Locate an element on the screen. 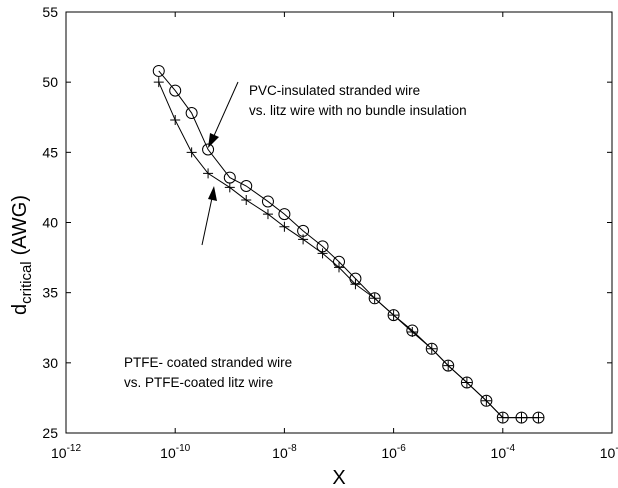  y-axis-title: dcritical (AWG) is located at coordinates (22, 255).